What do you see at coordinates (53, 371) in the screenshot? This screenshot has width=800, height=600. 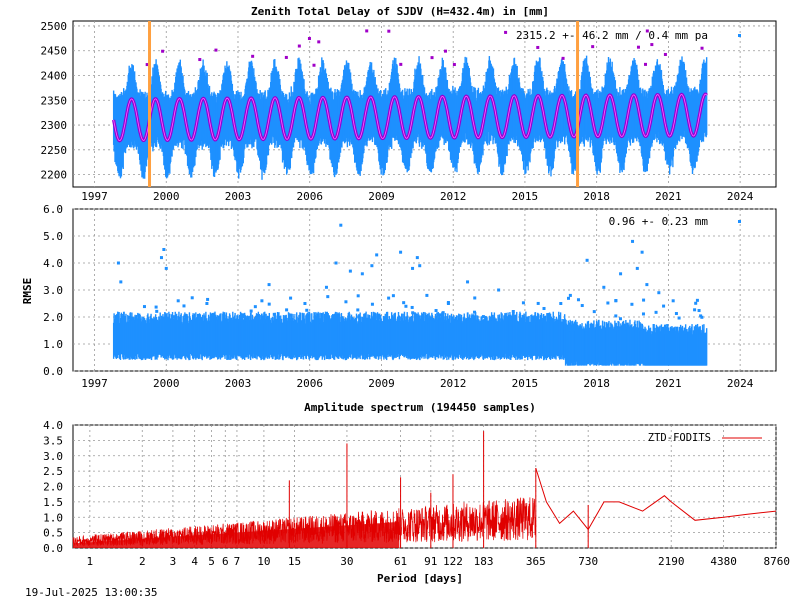 I see `rmse-ytick-label: 0.0` at bounding box center [53, 371].